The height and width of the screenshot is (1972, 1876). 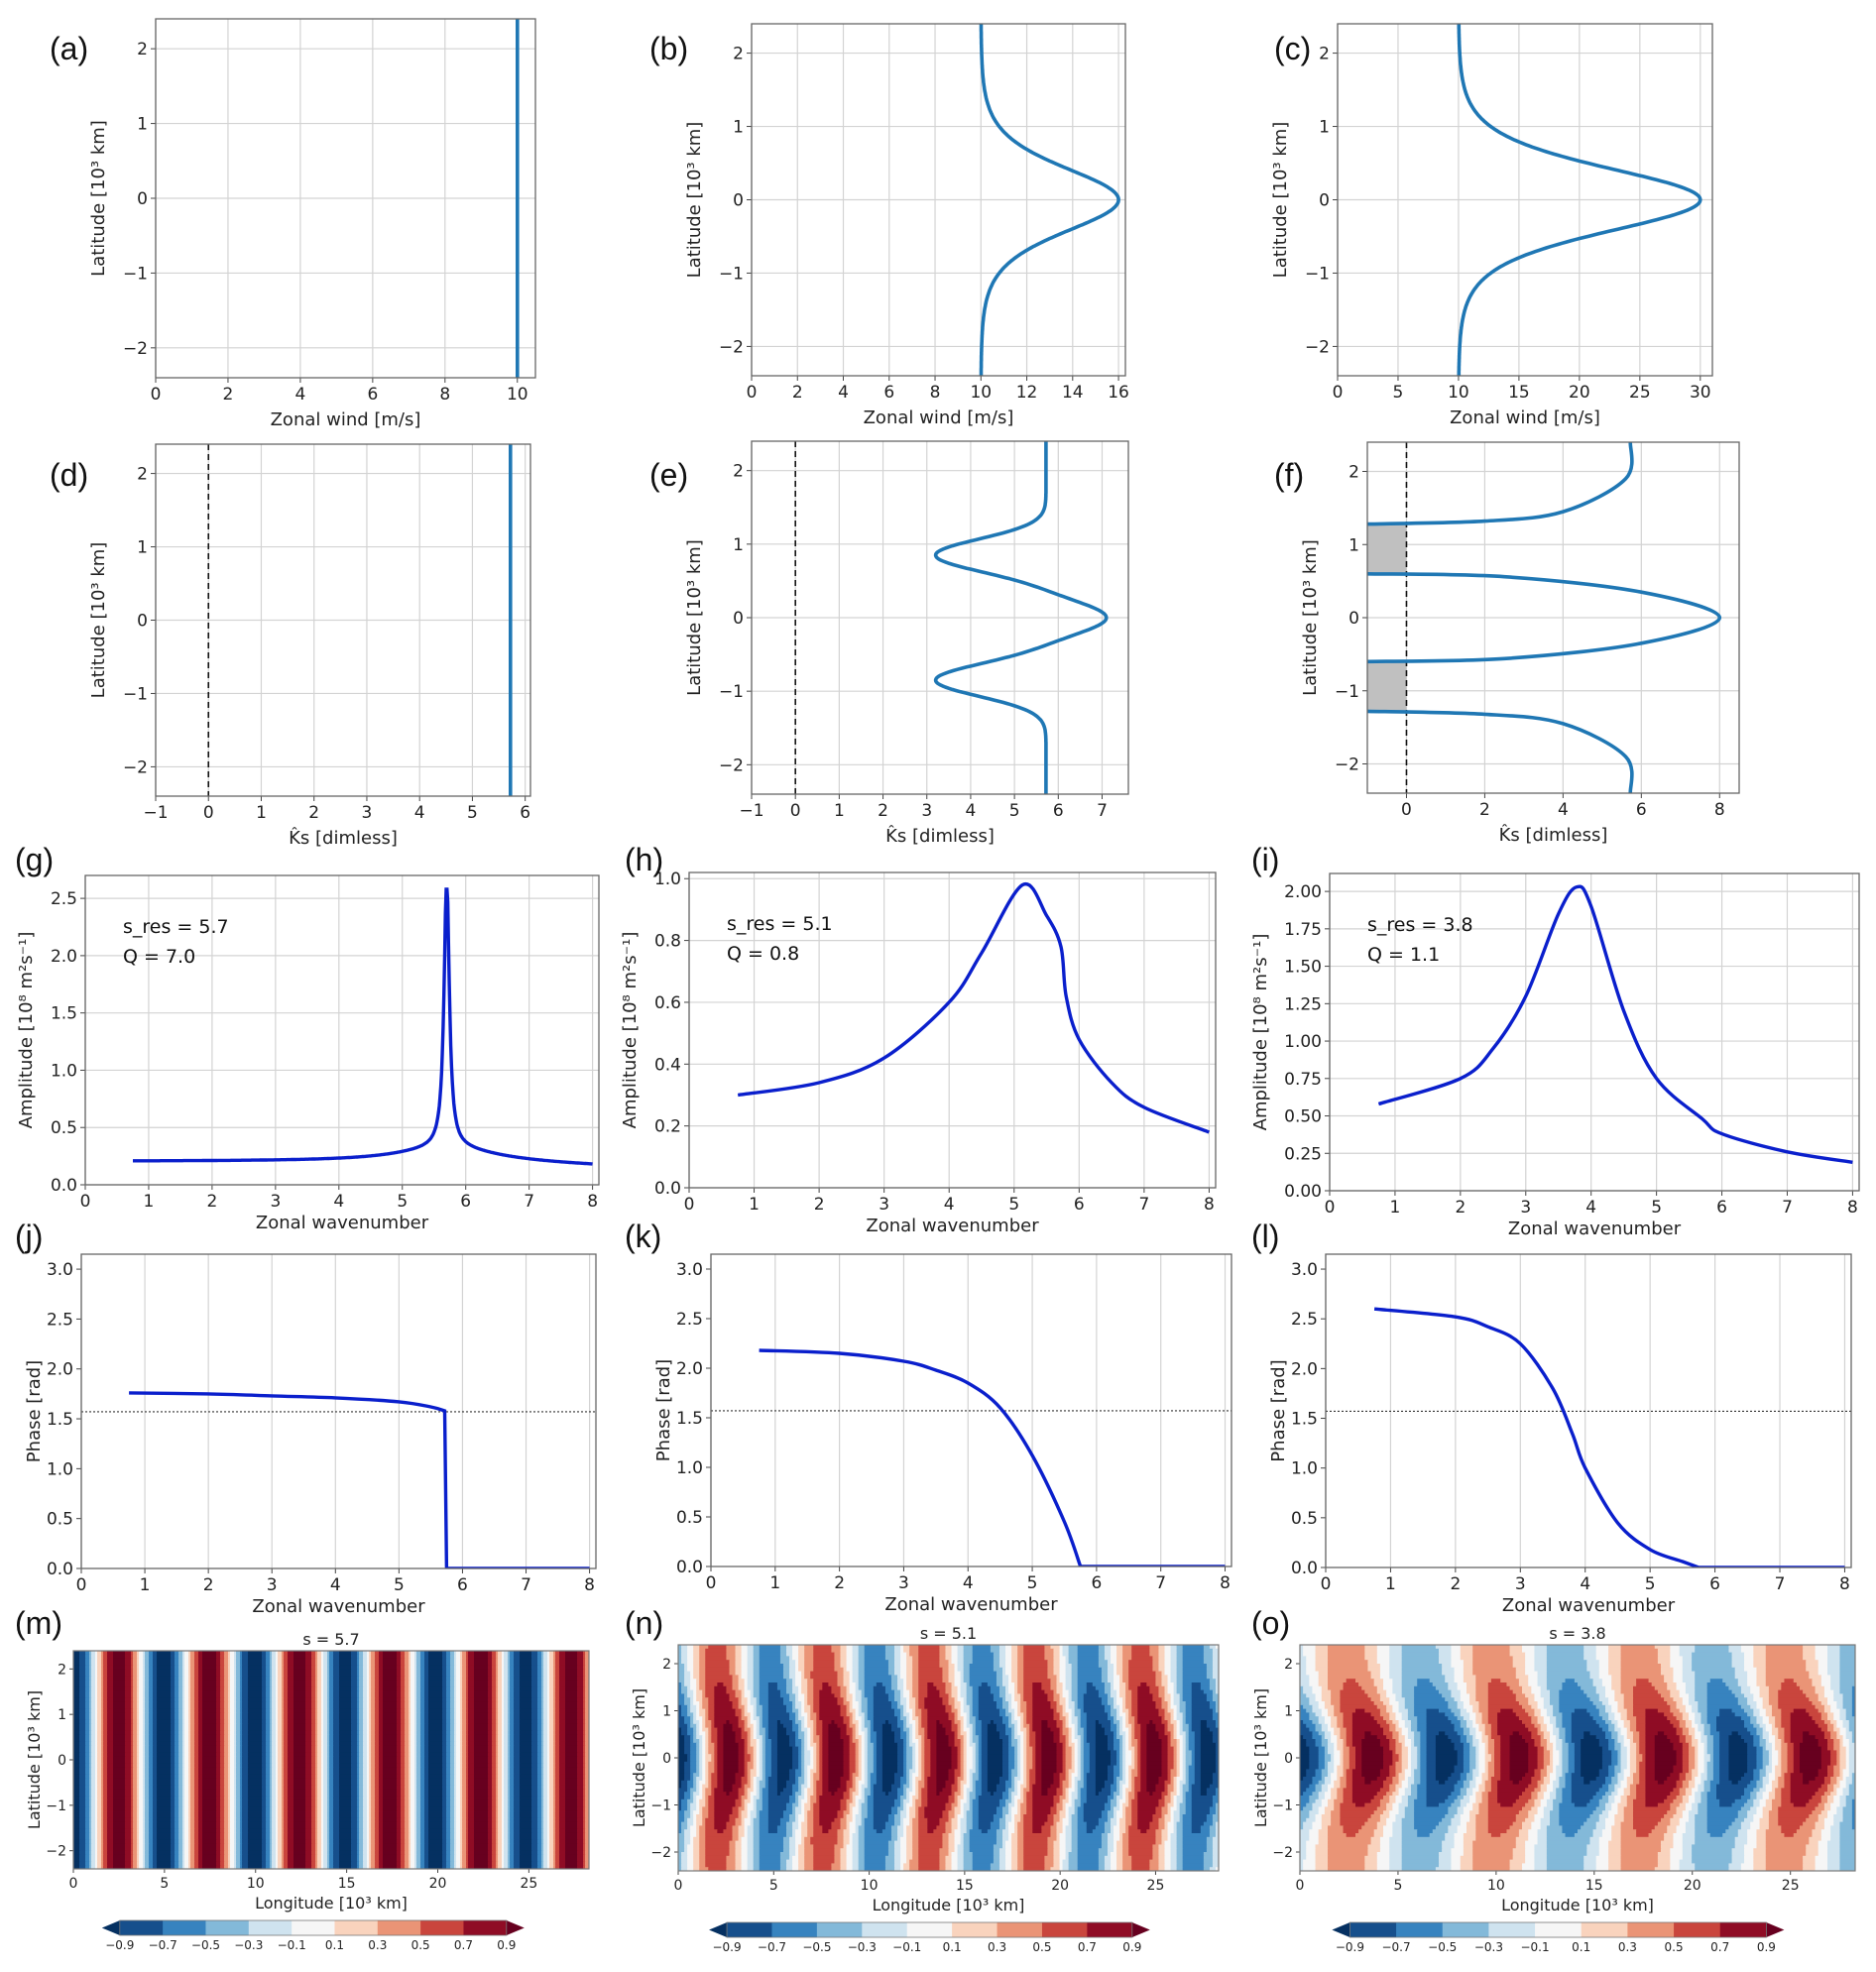 What do you see at coordinates (342, 1030) in the screenshot?
I see `axes-frame` at bounding box center [342, 1030].